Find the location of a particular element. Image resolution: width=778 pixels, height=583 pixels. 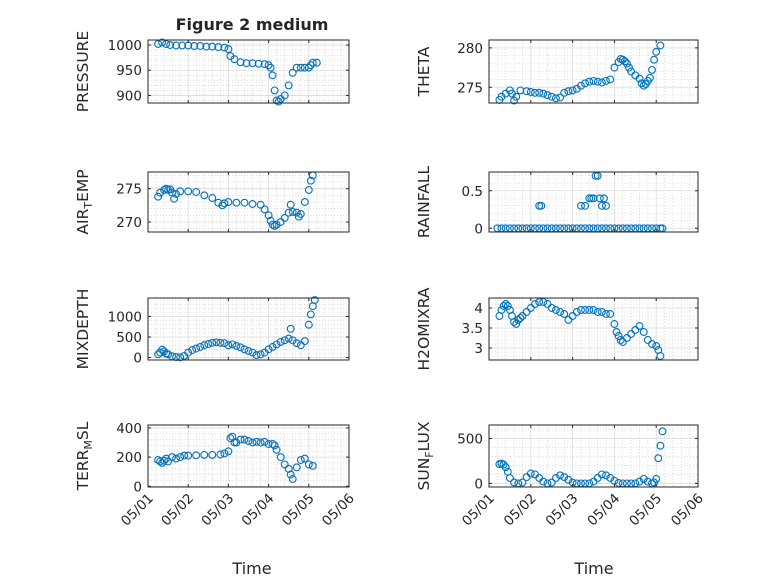

xlabel-right: Time is located at coordinates (593, 568).